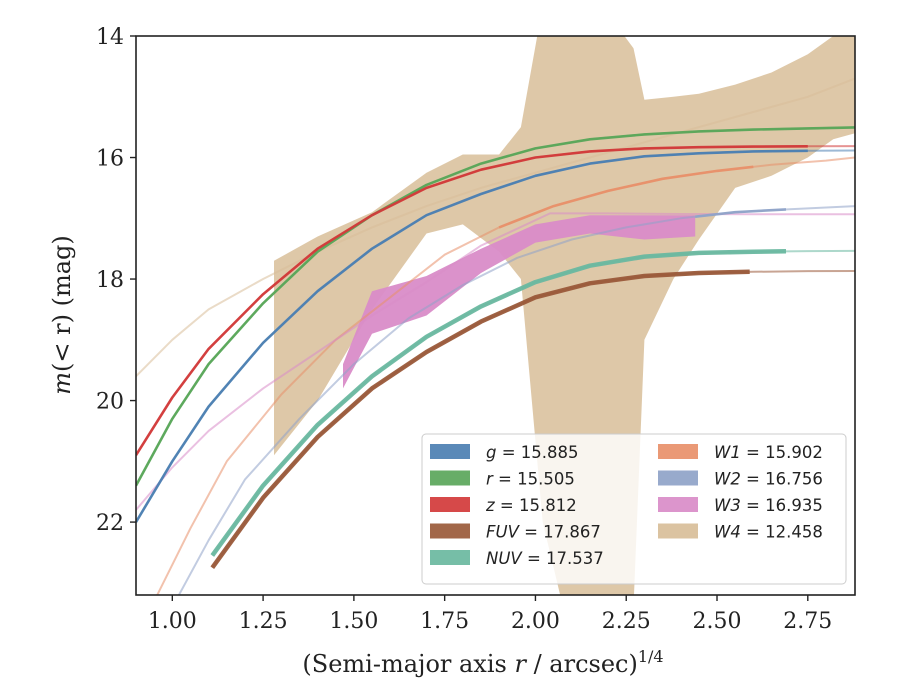 This screenshot has width=900, height=700. Describe the element at coordinates (172, 621) in the screenshot. I see `x-tick-label: 1.00` at that location.